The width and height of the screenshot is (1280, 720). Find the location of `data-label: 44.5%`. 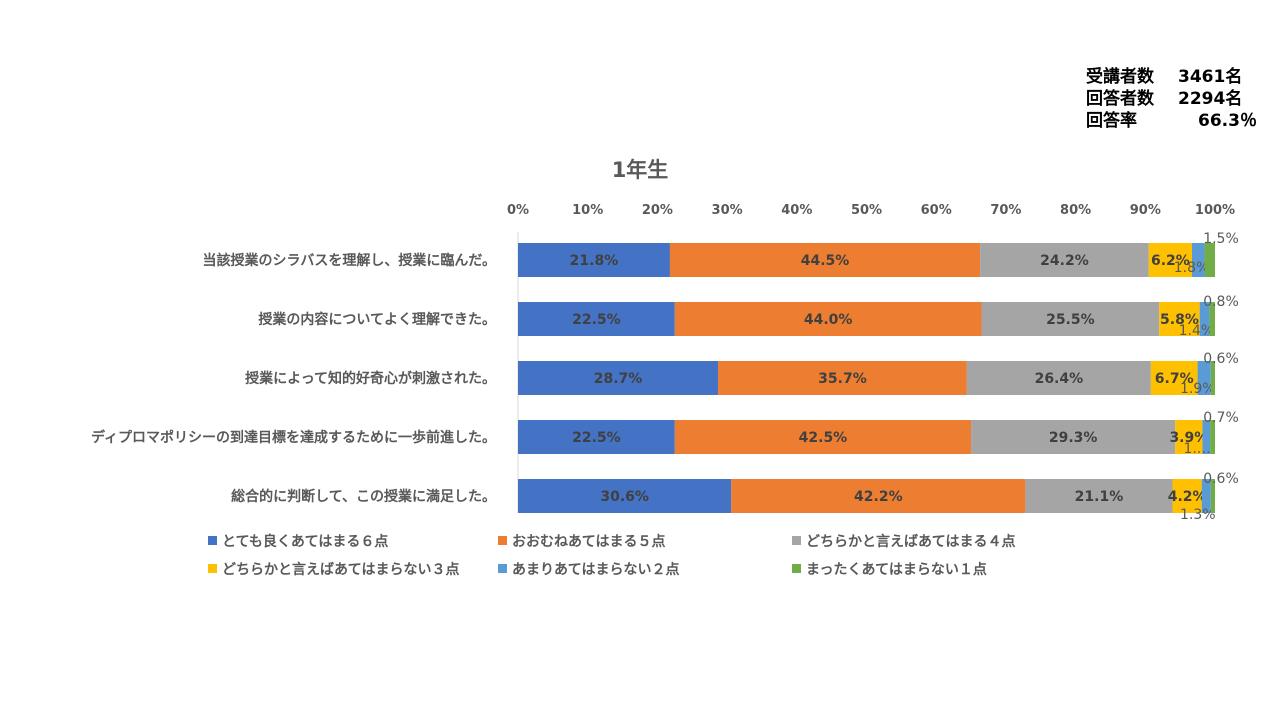

data-label: 44.5% is located at coordinates (825, 261).